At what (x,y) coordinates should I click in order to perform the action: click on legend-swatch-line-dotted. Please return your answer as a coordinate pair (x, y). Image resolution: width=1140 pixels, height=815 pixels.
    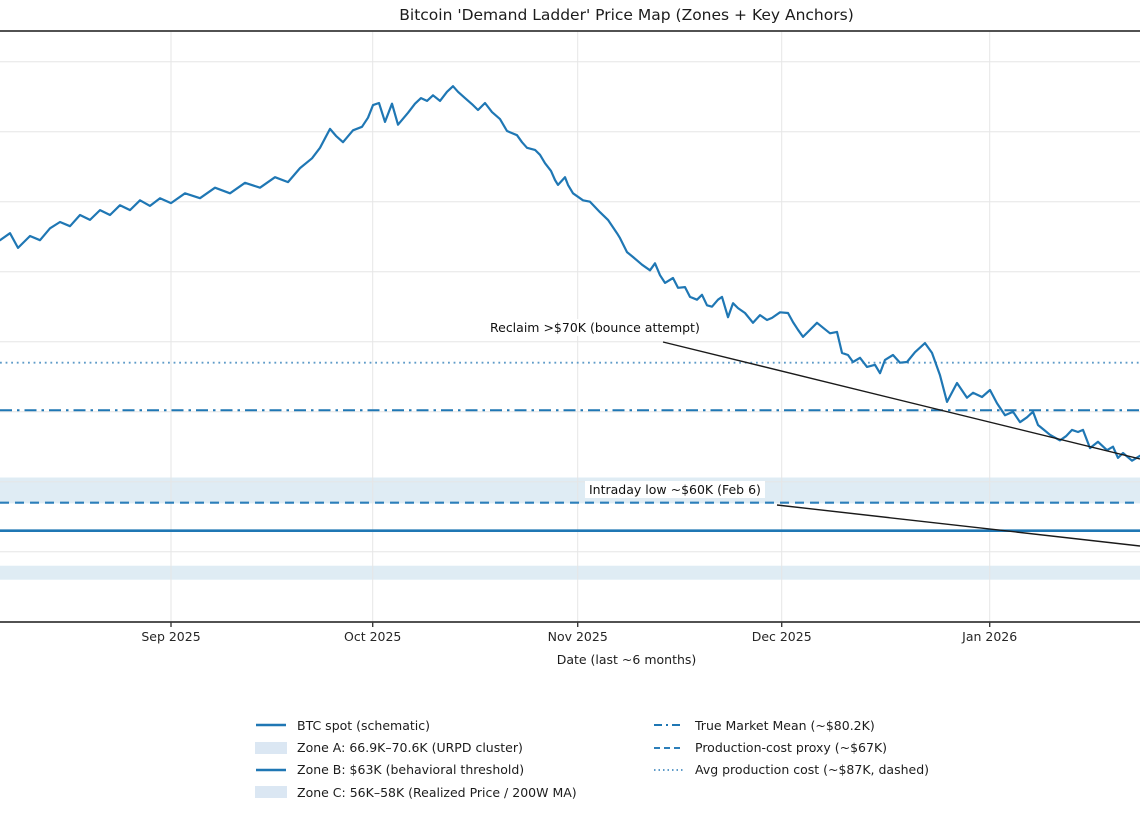
    Looking at the image, I should click on (669, 769).